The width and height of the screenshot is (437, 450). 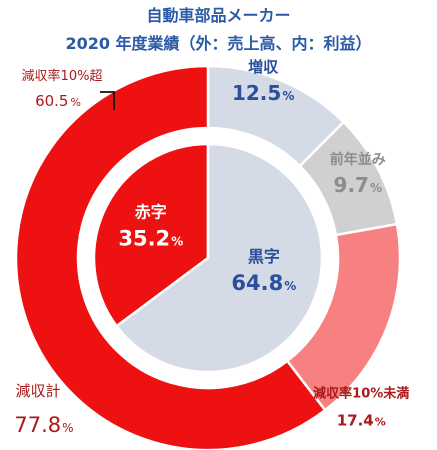 I want to click on chart-subtitle: 2020 年度業績（外：売上高、内：利益）, so click(x=218, y=43).